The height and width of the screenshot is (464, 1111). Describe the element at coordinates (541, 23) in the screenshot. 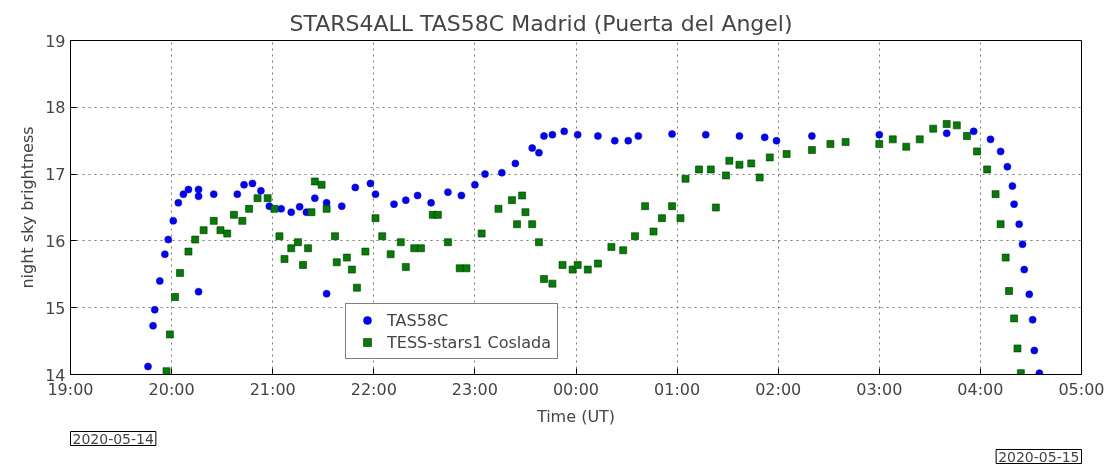

I see `chart-title: STARS4ALL TAS58C Madrid (Puerta del Angel)` at that location.